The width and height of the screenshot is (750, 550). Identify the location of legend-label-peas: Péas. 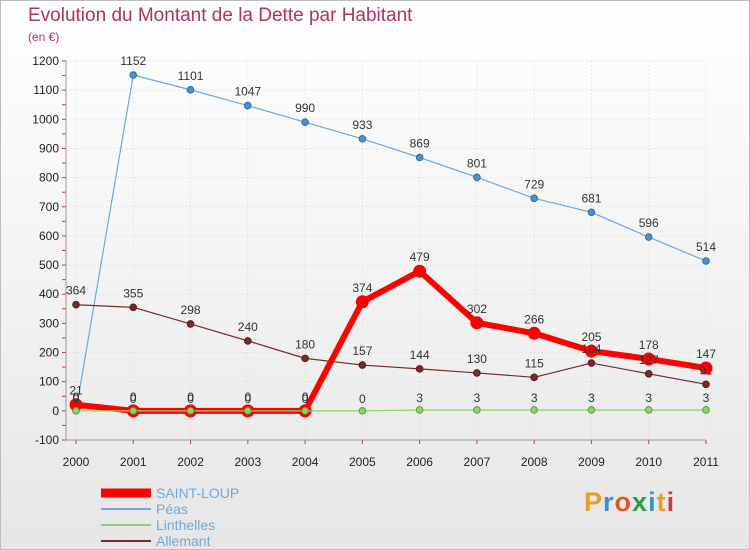
(172, 509).